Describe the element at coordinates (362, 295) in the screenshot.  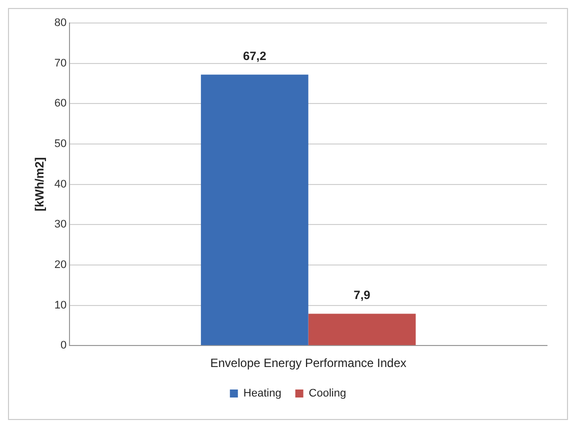
I see `data-label: 7,9` at that location.